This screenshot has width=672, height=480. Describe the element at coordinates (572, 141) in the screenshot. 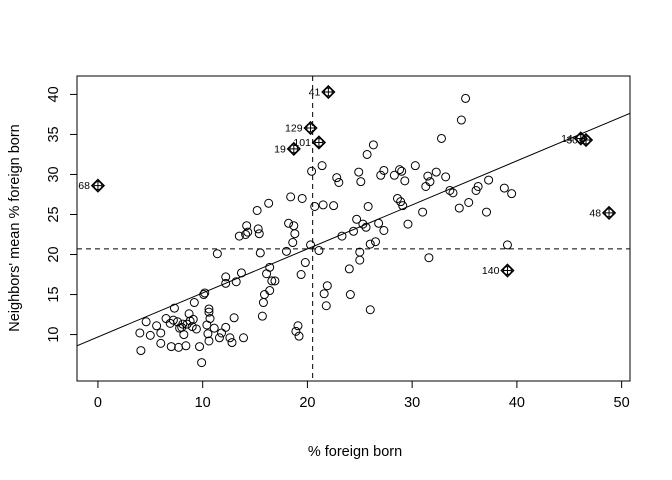

I see `point-label: 30` at that location.